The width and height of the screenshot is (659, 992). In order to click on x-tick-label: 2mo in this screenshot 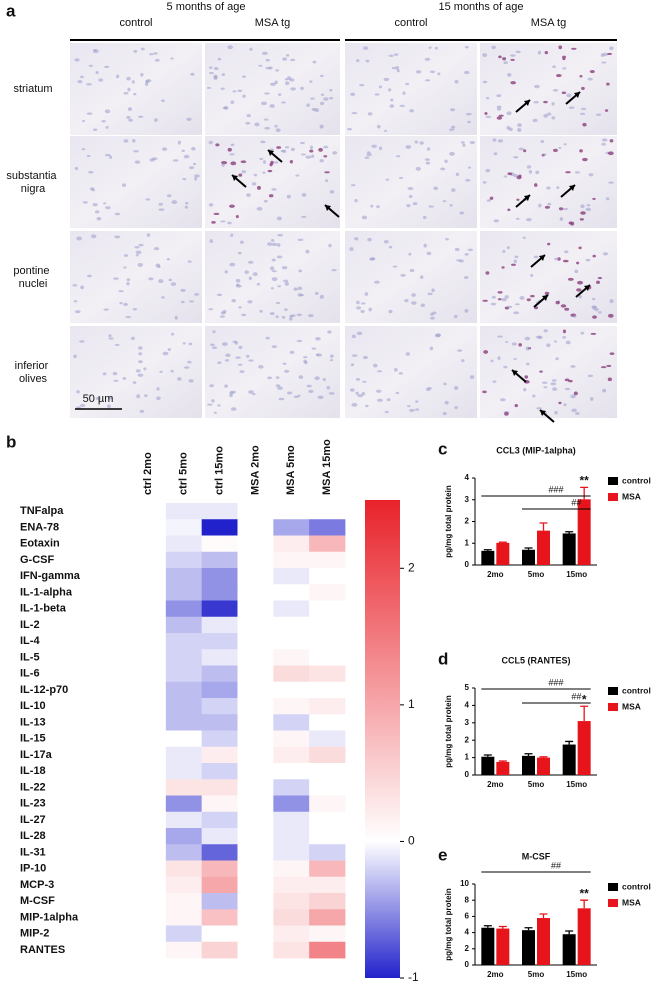, I will do `click(495, 974)`.